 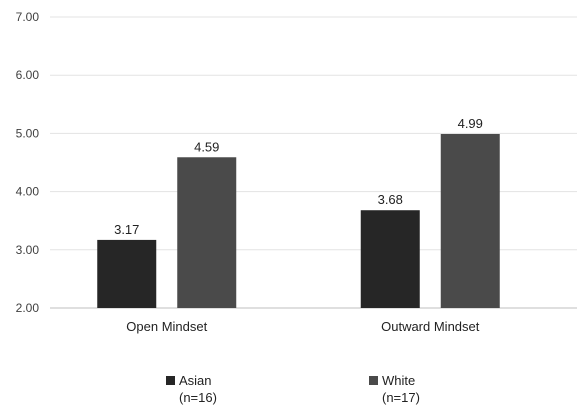 What do you see at coordinates (166, 326) in the screenshot?
I see `category-label: Open Mindset` at bounding box center [166, 326].